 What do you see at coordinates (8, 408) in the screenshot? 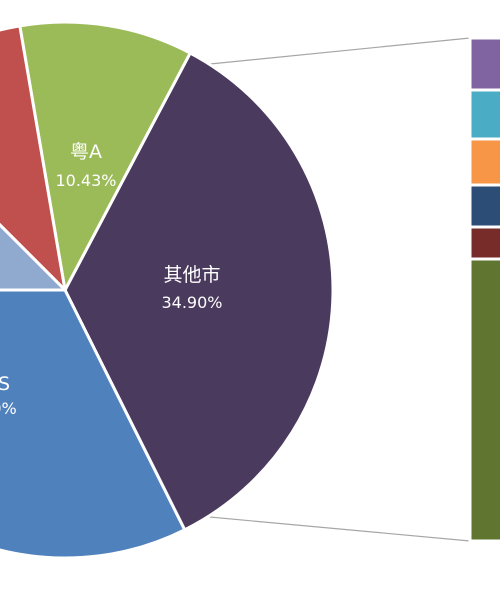
I see `slice-percent-blue: 0%` at bounding box center [8, 408].